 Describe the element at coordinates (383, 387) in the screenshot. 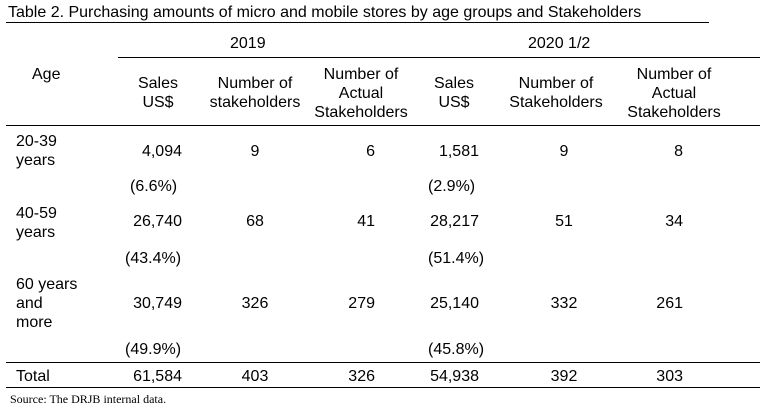

I see `table-bottom-rule` at that location.